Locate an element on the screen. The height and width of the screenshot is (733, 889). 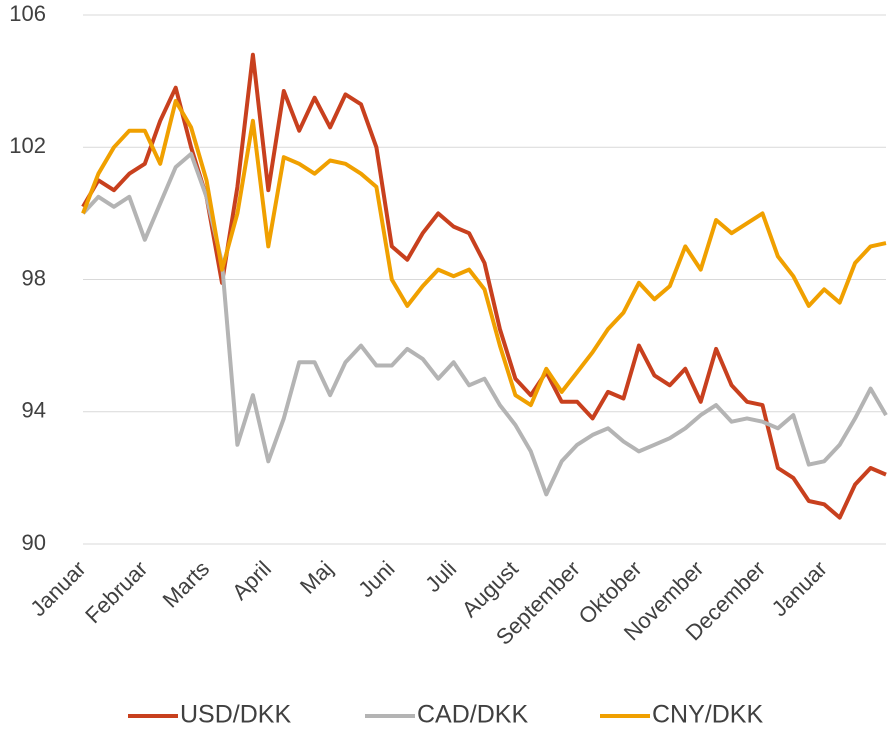
y-tick-label: 90 is located at coordinates (34, 542).